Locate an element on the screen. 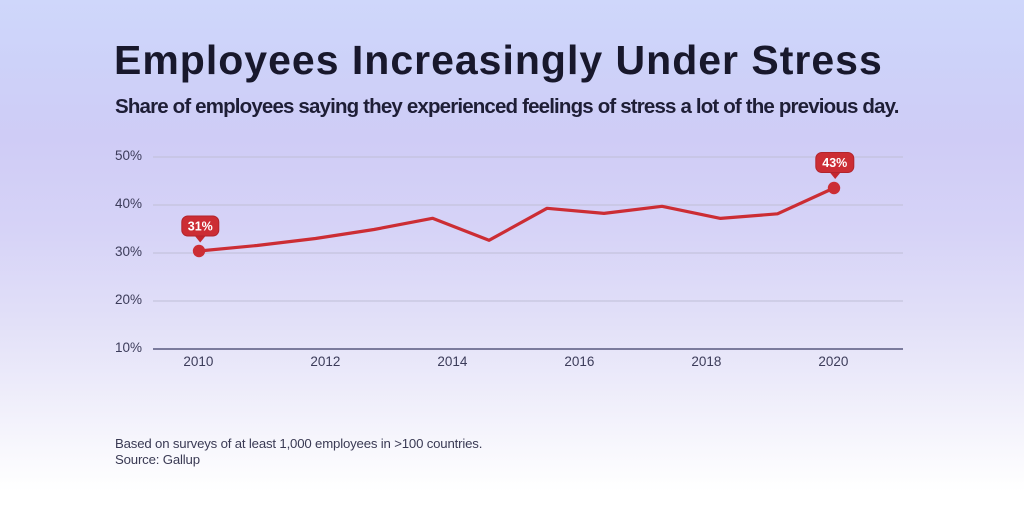 This screenshot has height=512, width=1024. svg-text: 50% is located at coordinates (128, 155).